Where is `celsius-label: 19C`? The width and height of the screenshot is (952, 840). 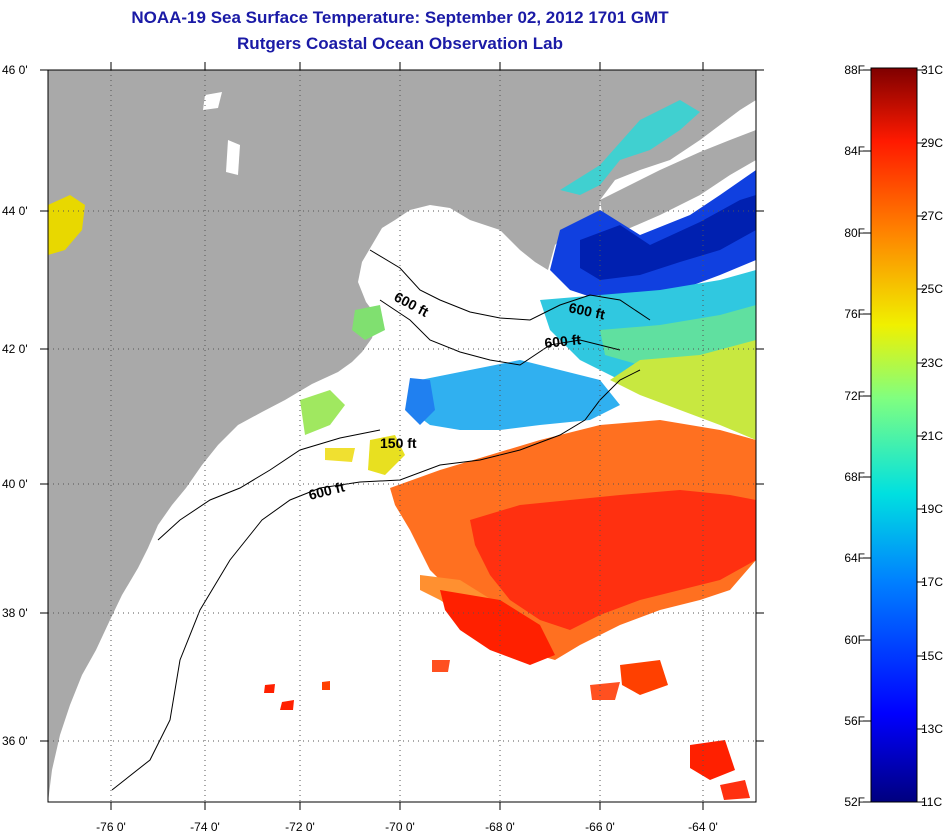 celsius-label: 19C is located at coordinates (932, 509).